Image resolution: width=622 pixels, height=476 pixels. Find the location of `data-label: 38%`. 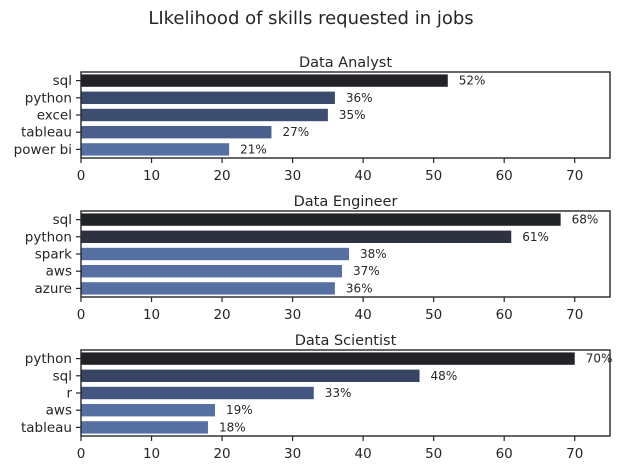

data-label: 38% is located at coordinates (373, 254).